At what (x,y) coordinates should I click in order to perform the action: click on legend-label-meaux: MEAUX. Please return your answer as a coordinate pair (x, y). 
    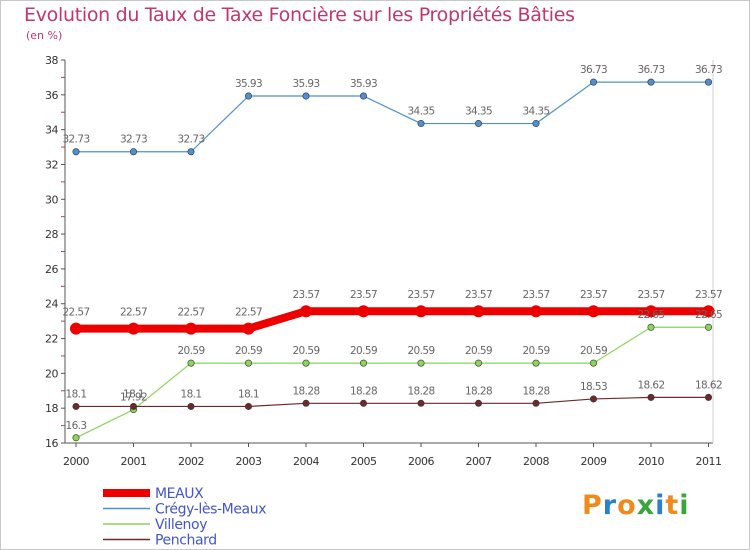
    Looking at the image, I should click on (179, 494).